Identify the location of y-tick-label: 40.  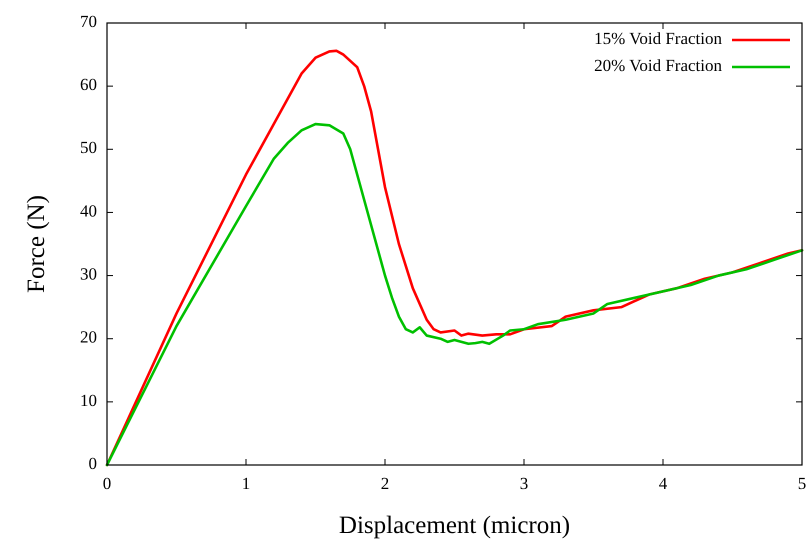
(88, 210).